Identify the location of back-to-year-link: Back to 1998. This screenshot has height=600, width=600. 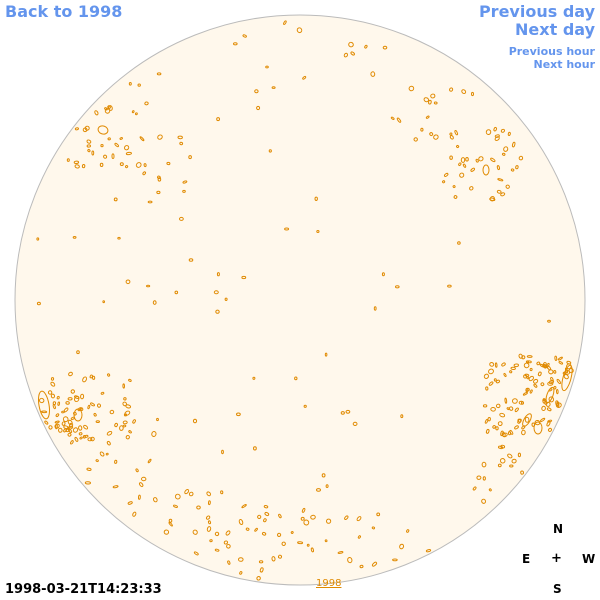
(64, 11).